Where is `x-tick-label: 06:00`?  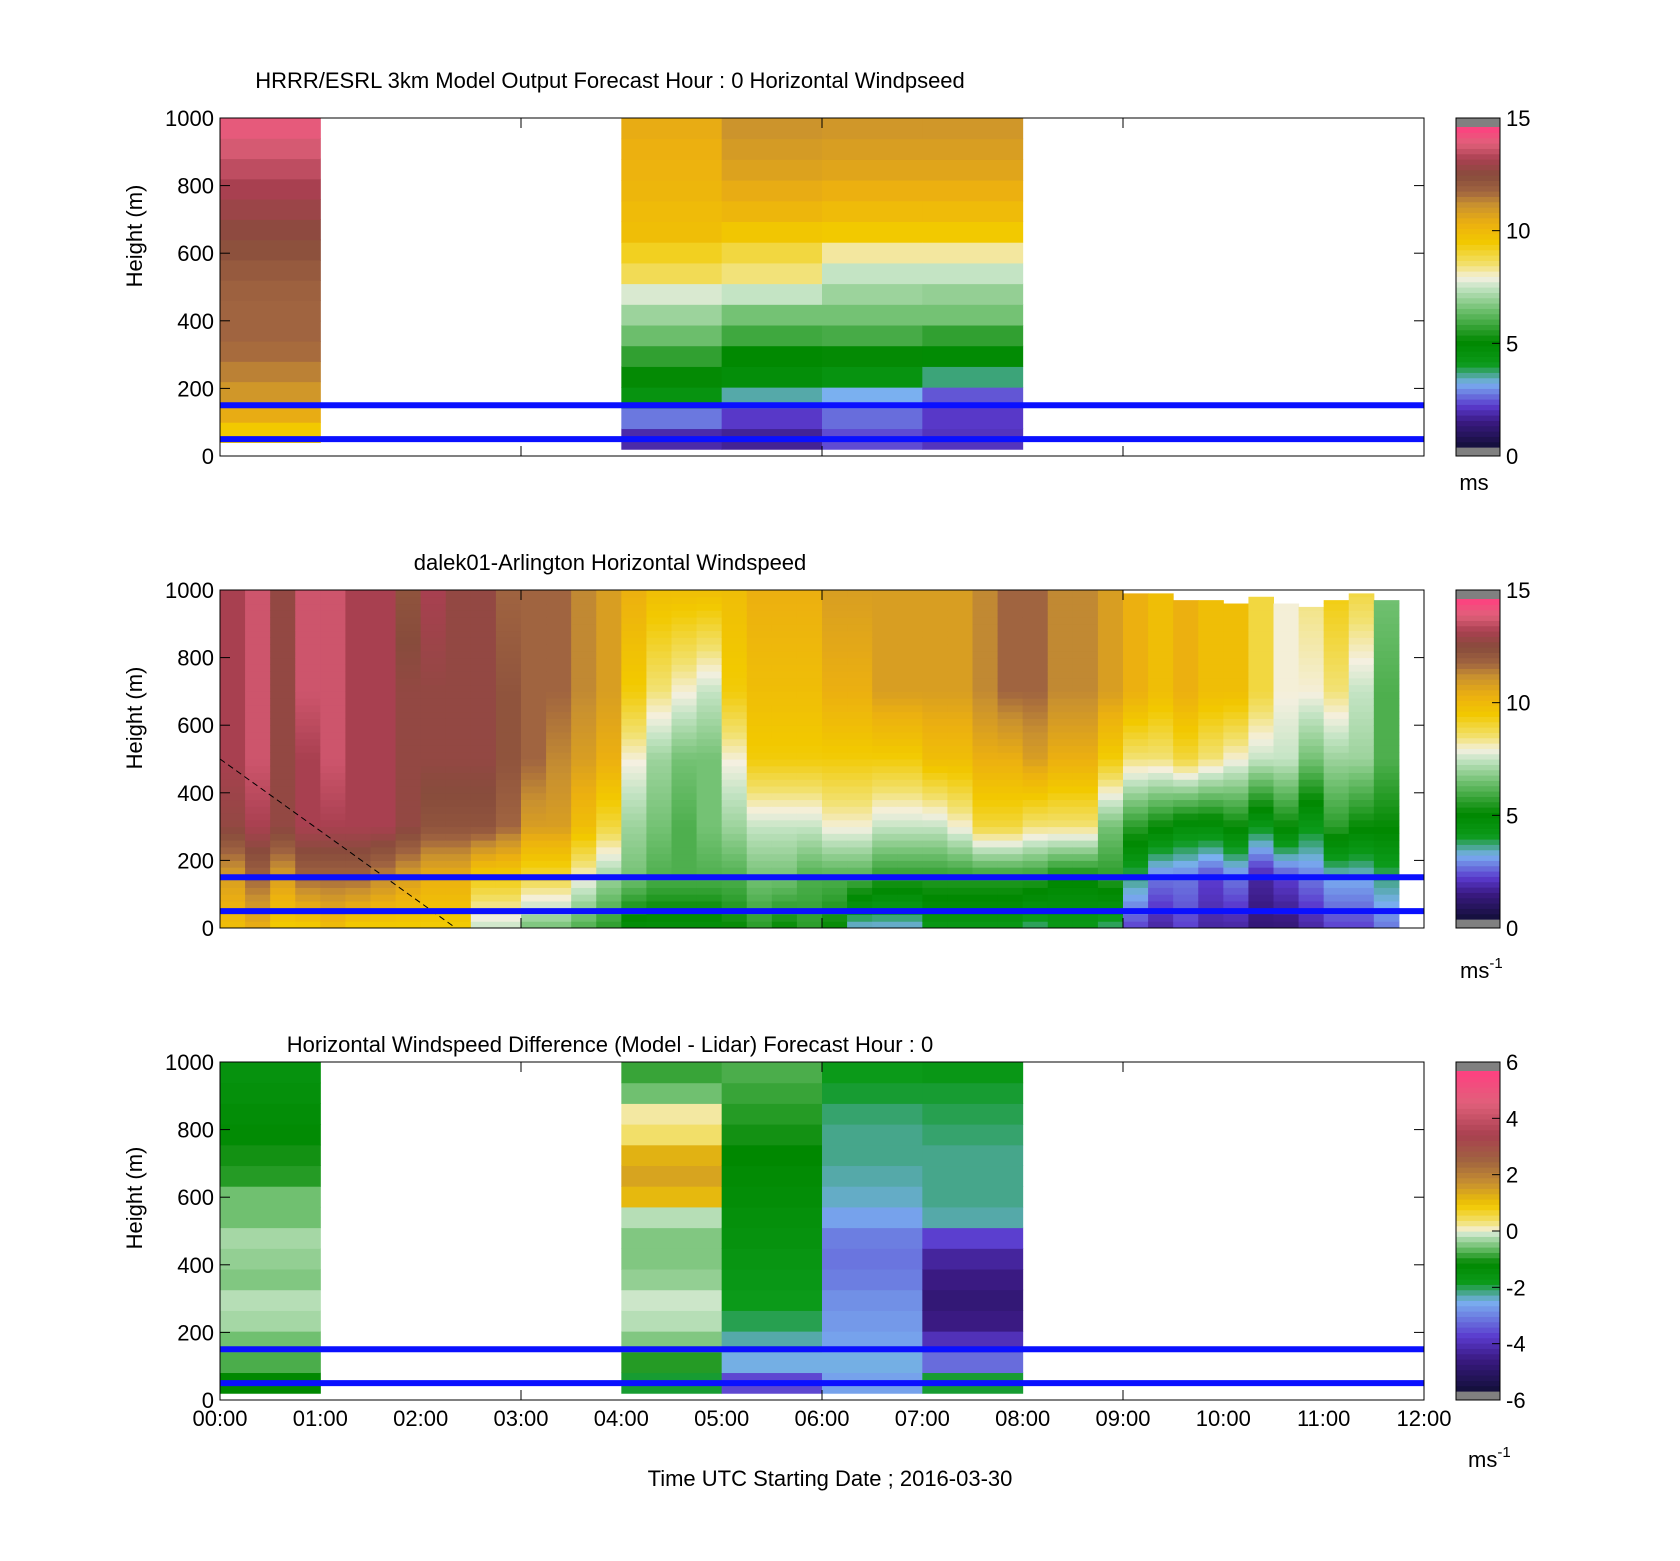 x-tick-label: 06:00 is located at coordinates (821, 1418).